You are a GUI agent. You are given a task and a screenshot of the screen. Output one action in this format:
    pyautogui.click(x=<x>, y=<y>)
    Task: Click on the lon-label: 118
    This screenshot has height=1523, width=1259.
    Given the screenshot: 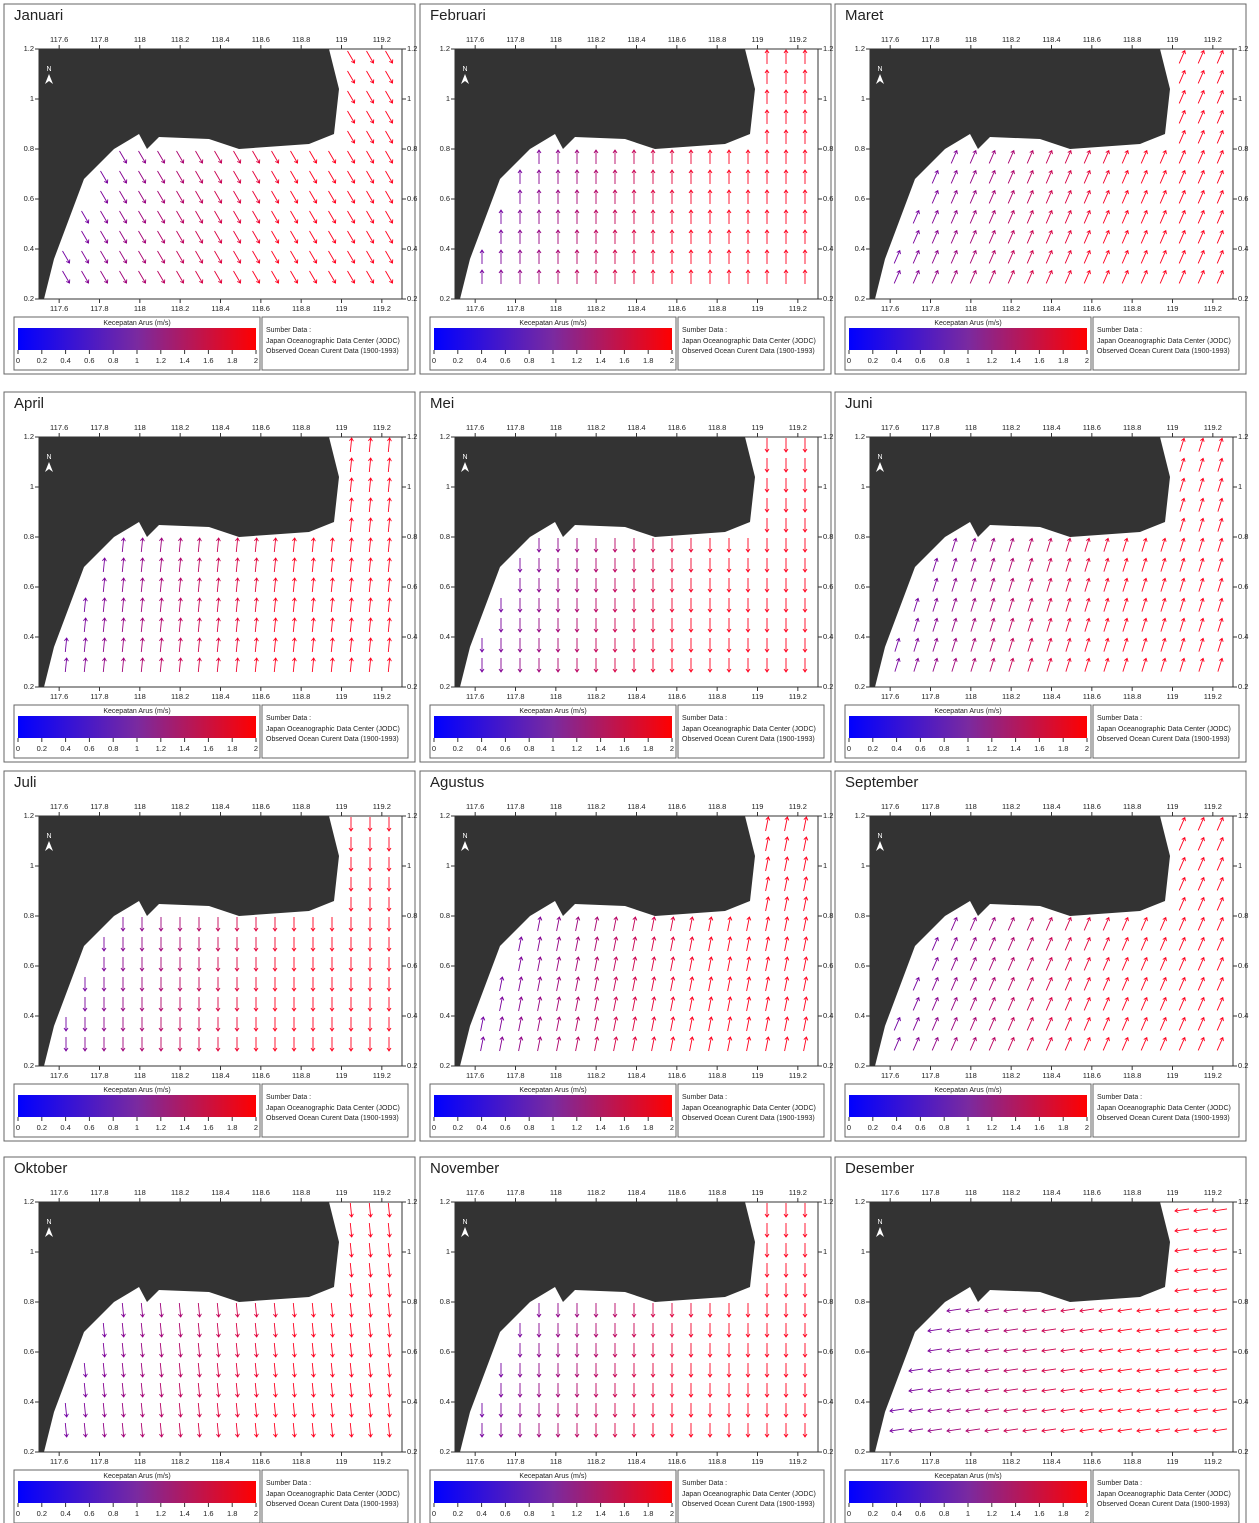 What is the action you would take?
    pyautogui.click(x=971, y=1075)
    